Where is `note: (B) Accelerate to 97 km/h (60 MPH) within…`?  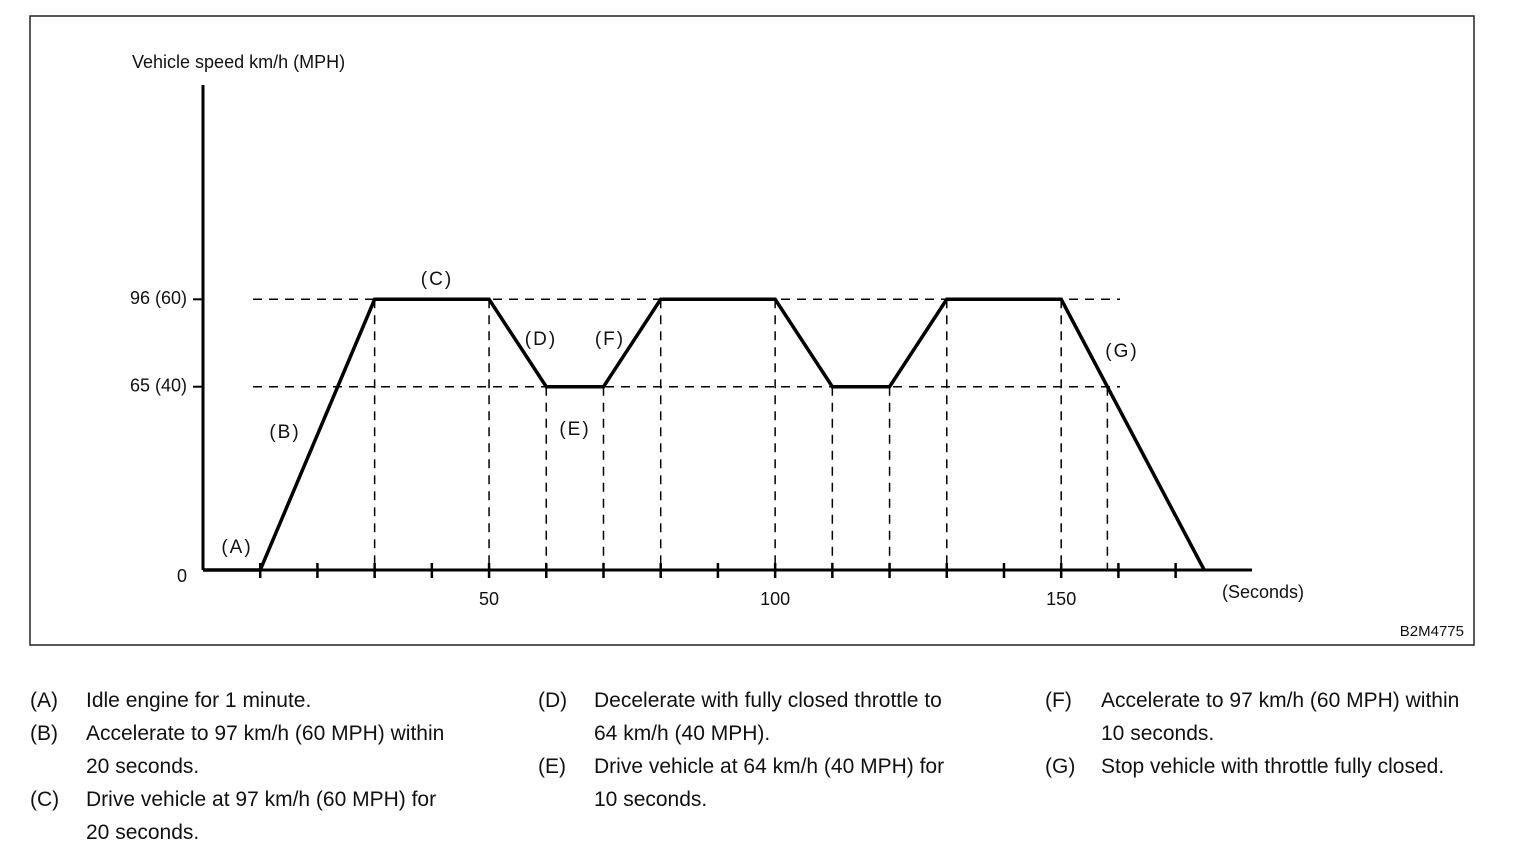 note: (B) Accelerate to 97 km/h (60 MPH) within… is located at coordinates (243, 750).